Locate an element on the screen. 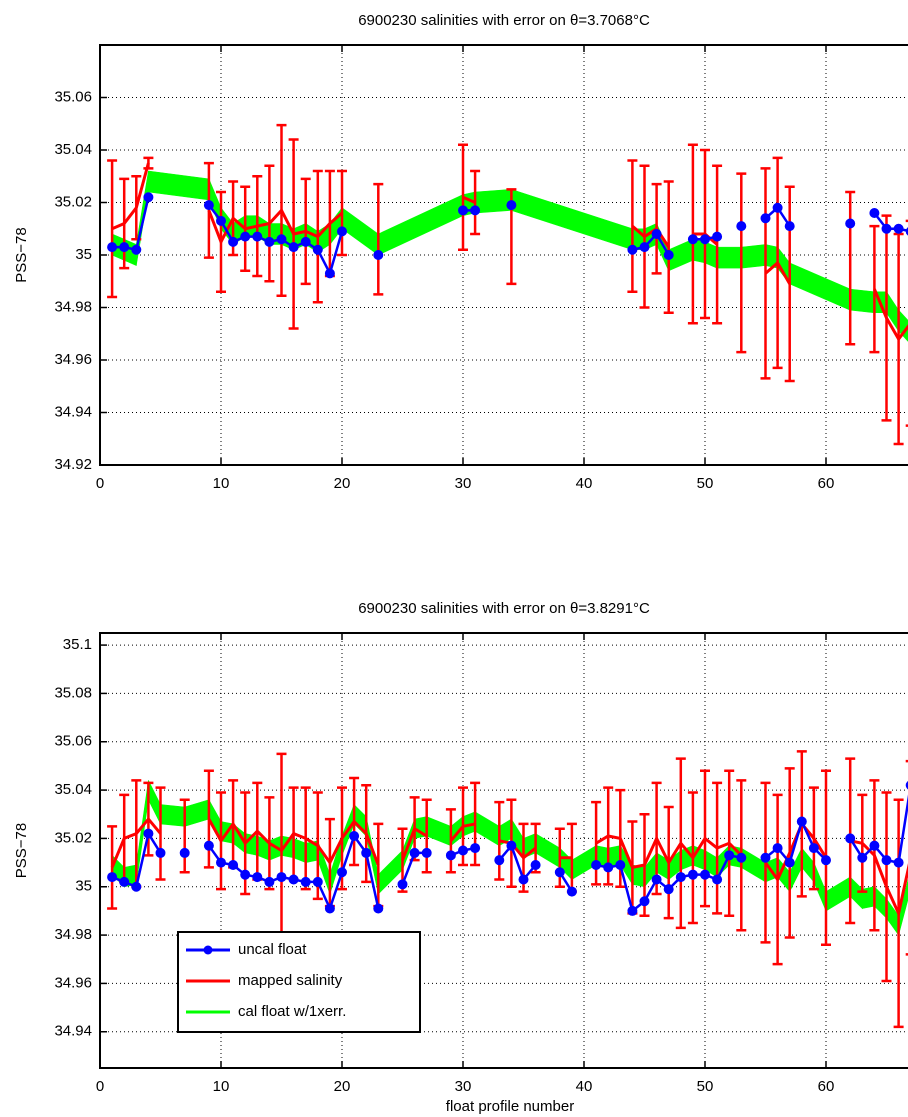  x-tick-label: 50 is located at coordinates (705, 1086).